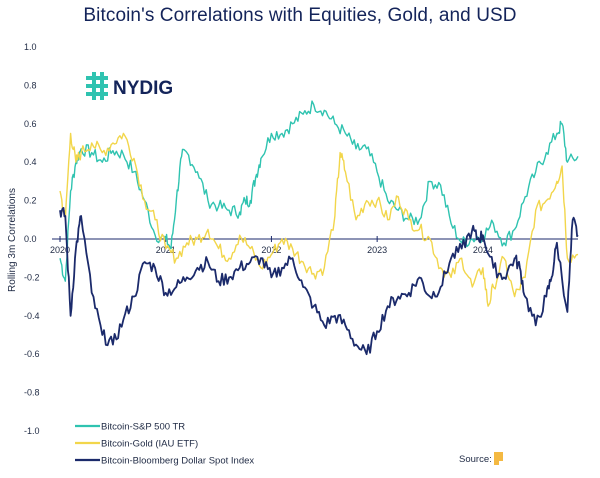 The image size is (600, 478). I want to click on y-tick-label: 0.0, so click(30, 239).